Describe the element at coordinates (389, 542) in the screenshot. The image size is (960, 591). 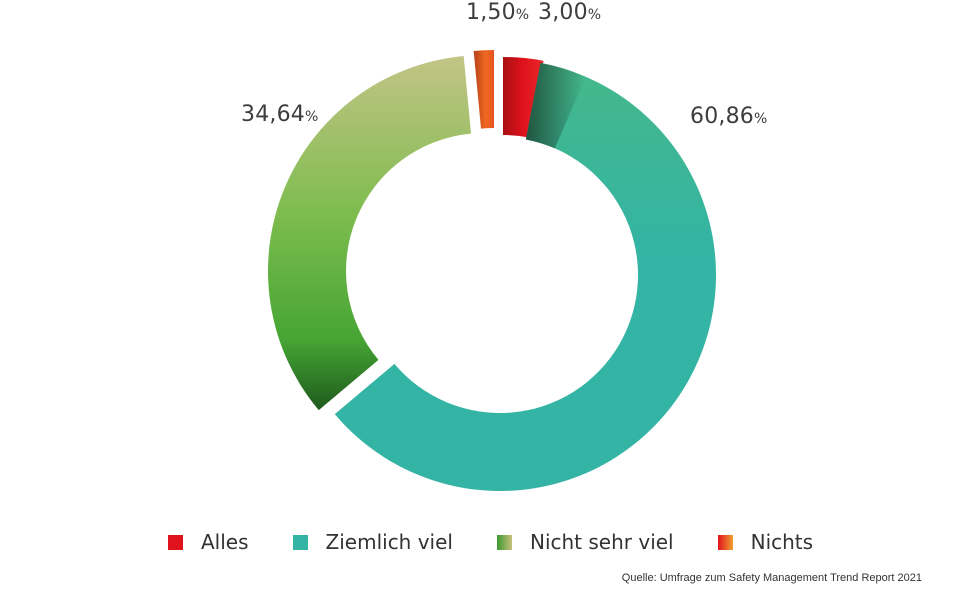
I see `legend-label-ziemlich-viel: Ziemlich viel` at that location.